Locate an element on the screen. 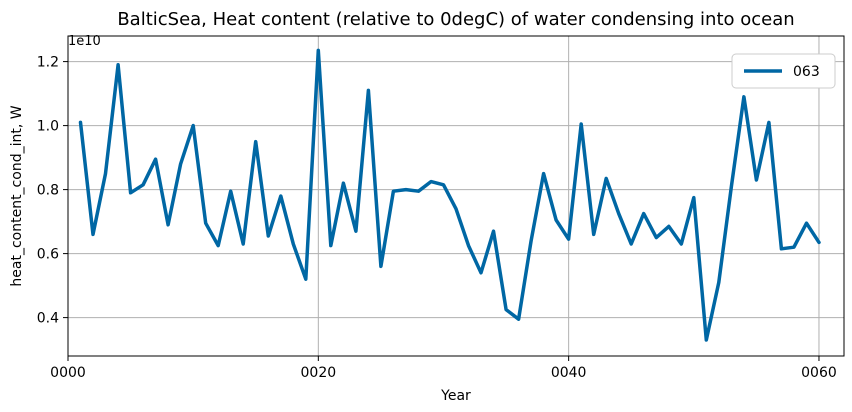 The height and width of the screenshot is (412, 852). x-tick-label: 0020 is located at coordinates (319, 373).